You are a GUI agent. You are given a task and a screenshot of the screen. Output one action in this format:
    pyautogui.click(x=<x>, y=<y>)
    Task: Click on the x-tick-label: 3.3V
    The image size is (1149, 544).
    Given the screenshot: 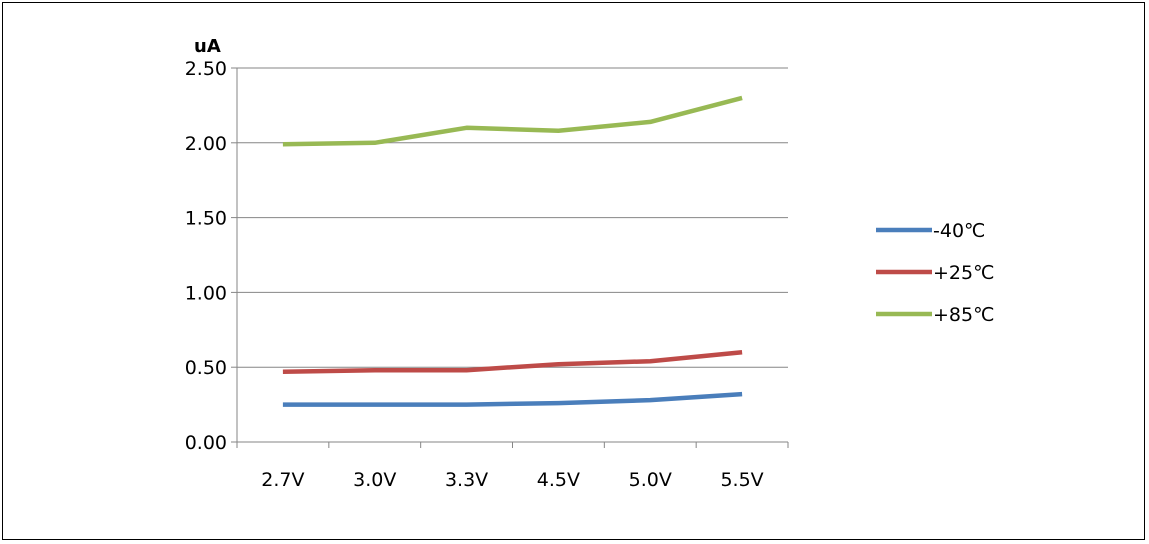 What is the action you would take?
    pyautogui.click(x=466, y=480)
    